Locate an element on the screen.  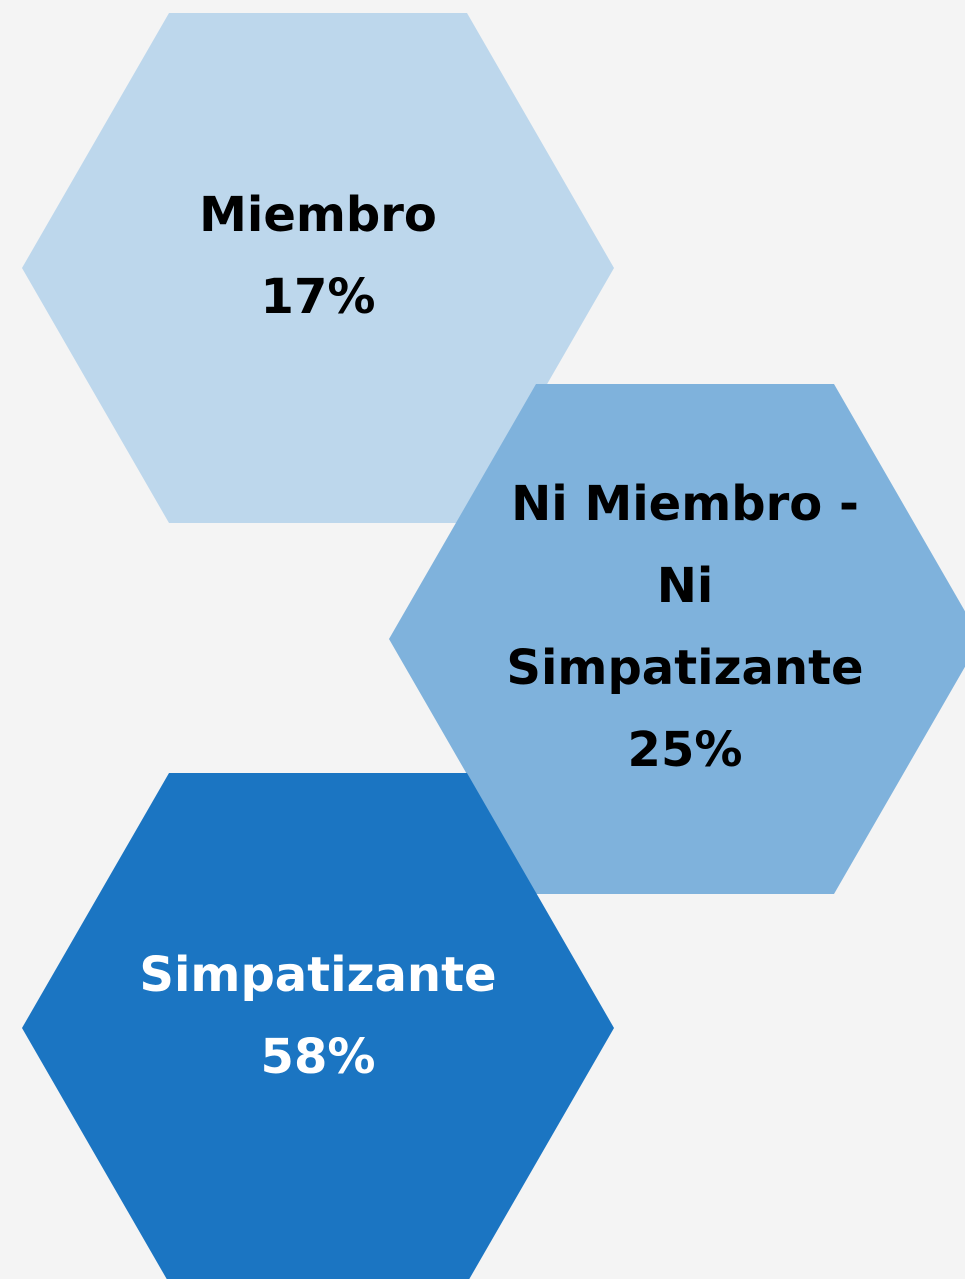
hexagon-label: Ni Miembro - Ni Simpatizante 25% is located at coordinates (685, 627).